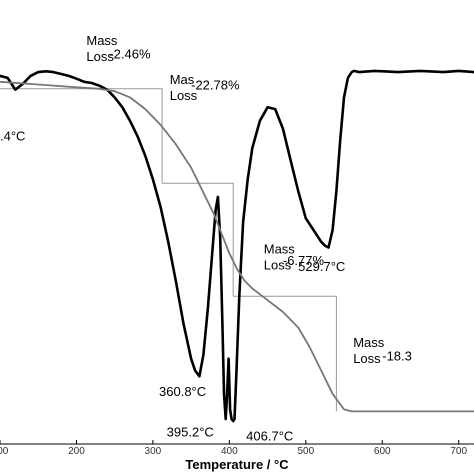  I want to click on mass-loss-2-value: -22.78%, so click(215, 85).